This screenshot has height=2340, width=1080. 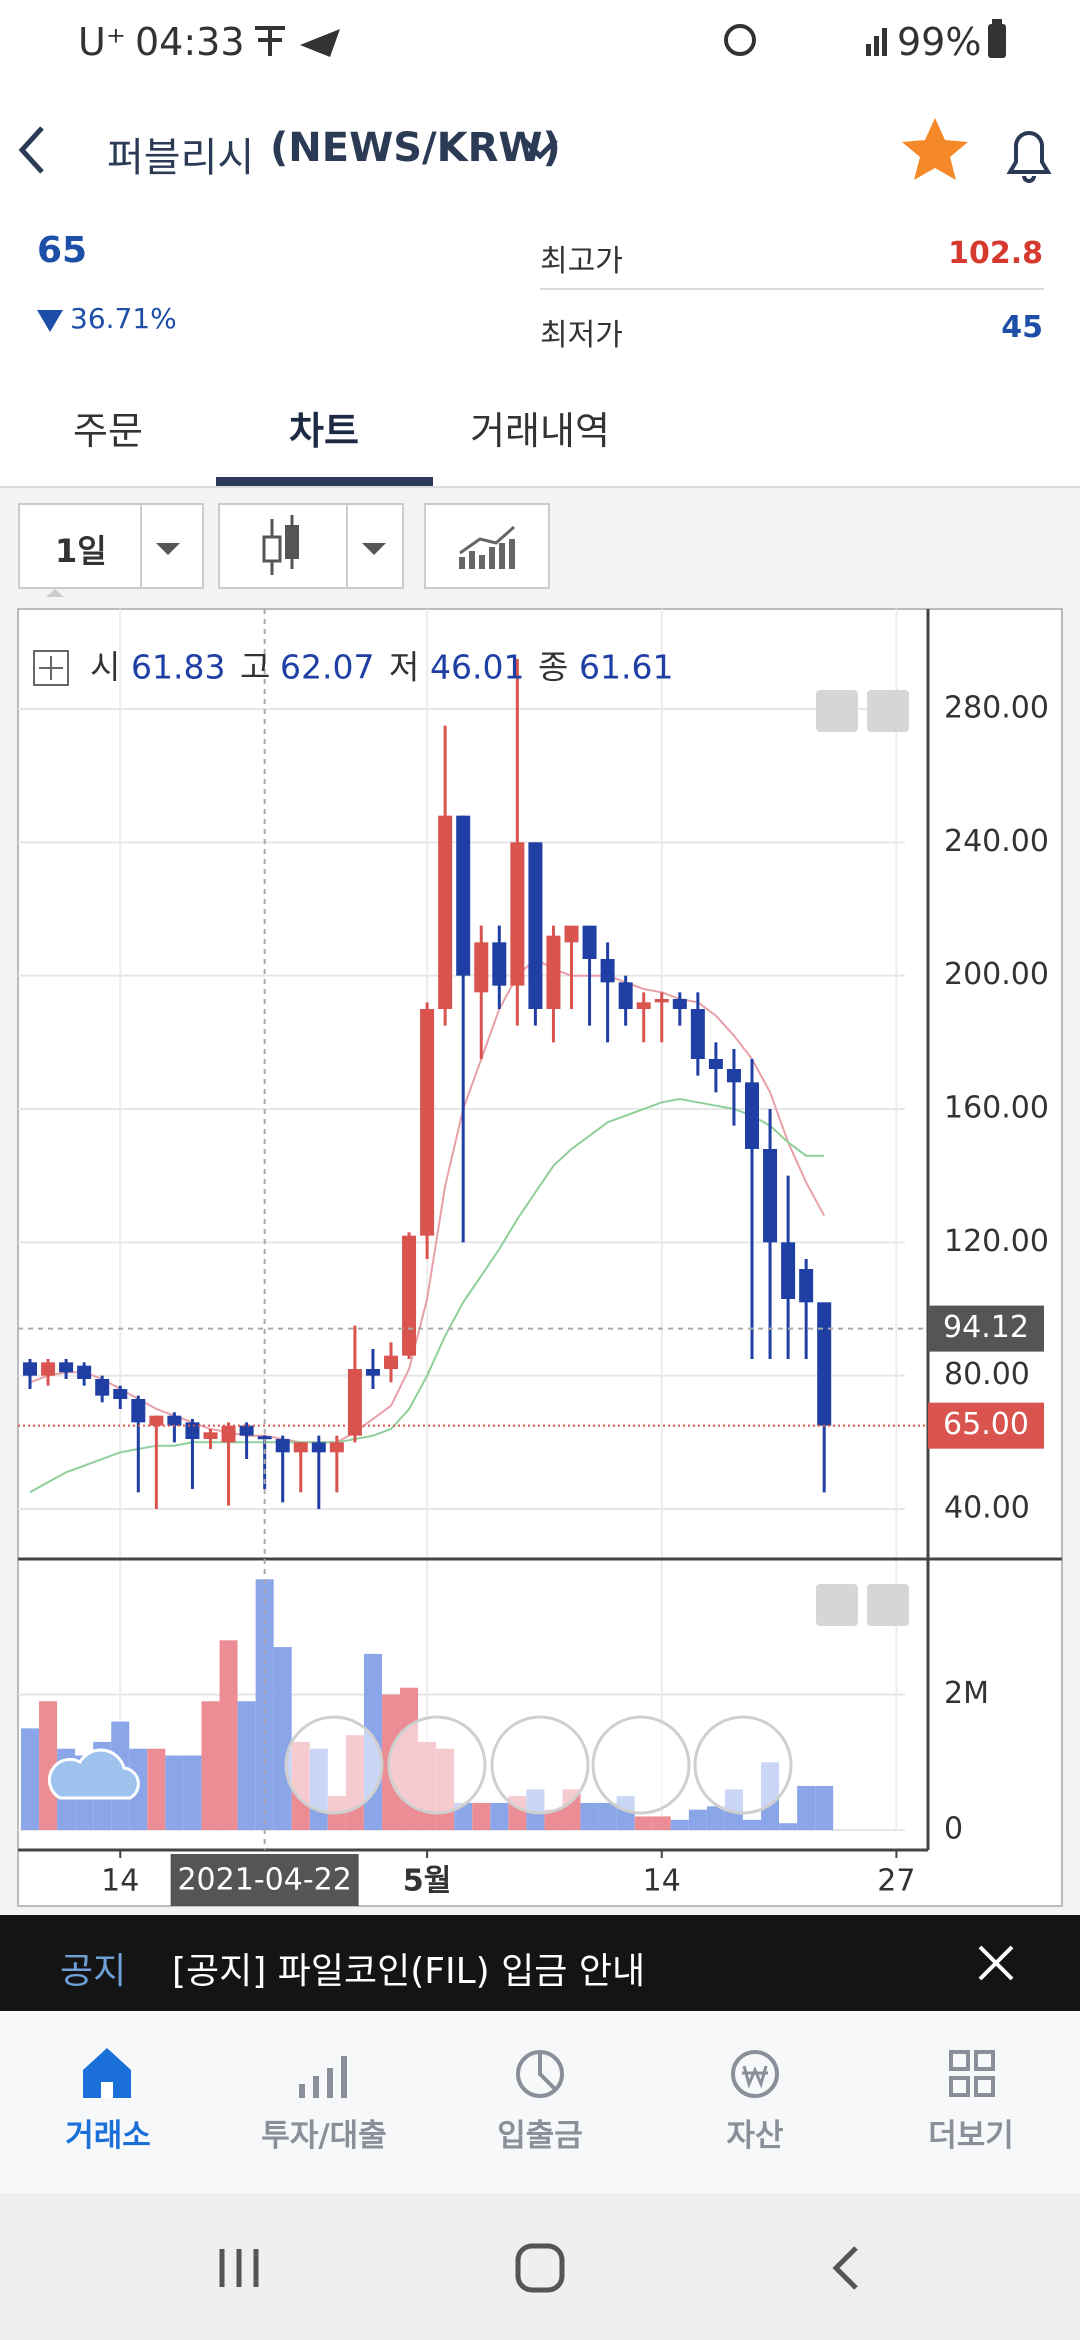 What do you see at coordinates (996, 1963) in the screenshot?
I see `notice-close` at bounding box center [996, 1963].